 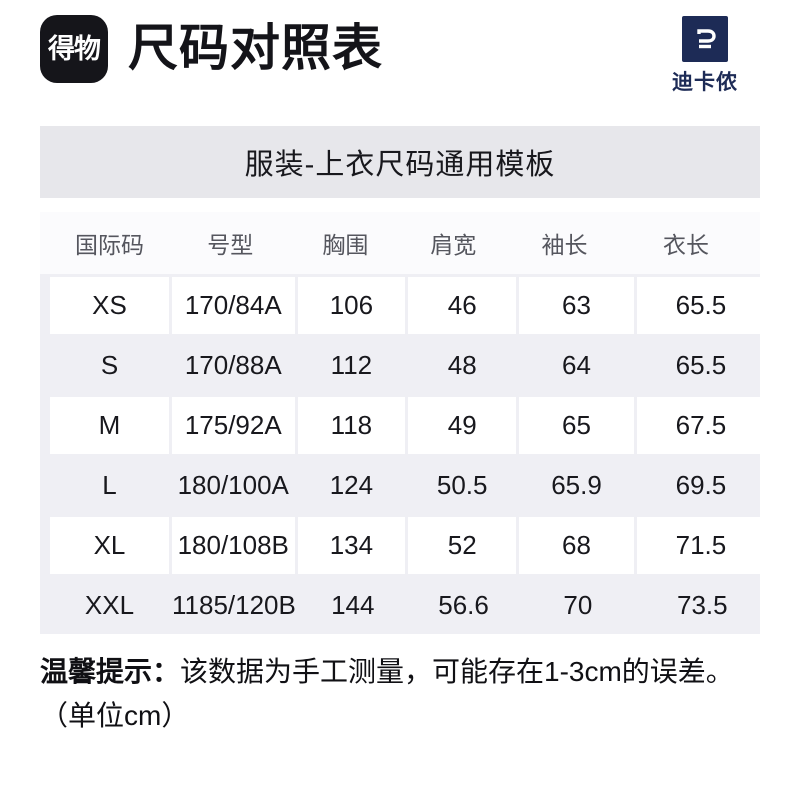 What do you see at coordinates (457, 671) in the screenshot?
I see `note-text: 该数据为手工测量，可能存在1-3cm的误差。` at bounding box center [457, 671].